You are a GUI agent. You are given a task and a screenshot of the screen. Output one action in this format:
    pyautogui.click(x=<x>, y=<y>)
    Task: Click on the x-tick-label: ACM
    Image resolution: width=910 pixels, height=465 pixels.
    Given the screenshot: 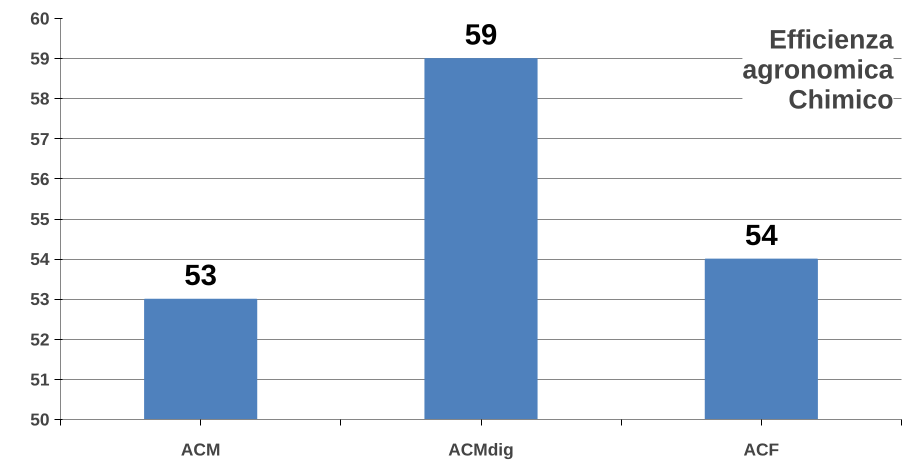 What is the action you would take?
    pyautogui.click(x=200, y=450)
    